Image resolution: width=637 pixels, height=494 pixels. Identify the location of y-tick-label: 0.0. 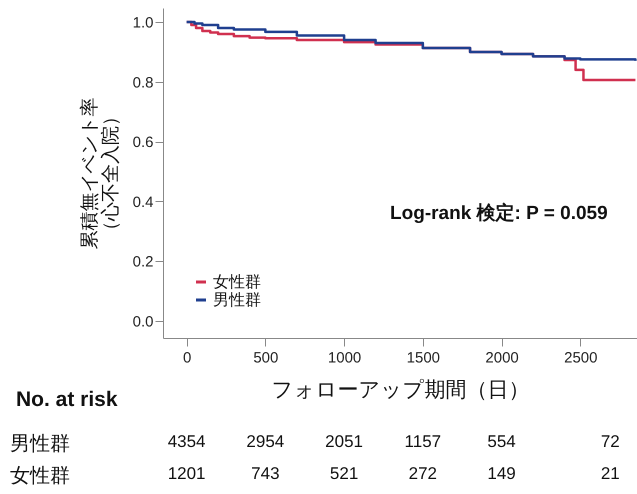
(143, 321).